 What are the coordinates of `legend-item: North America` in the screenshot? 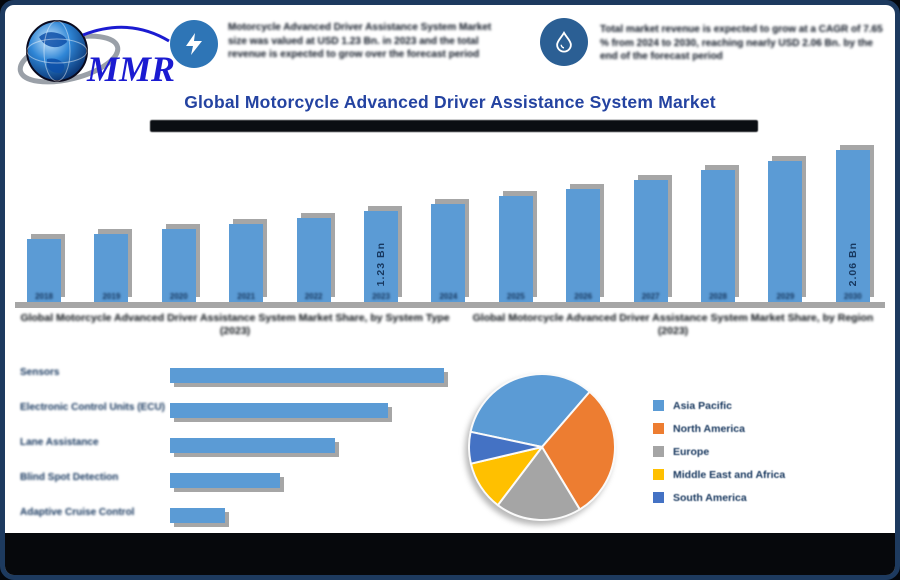 It's located at (719, 428).